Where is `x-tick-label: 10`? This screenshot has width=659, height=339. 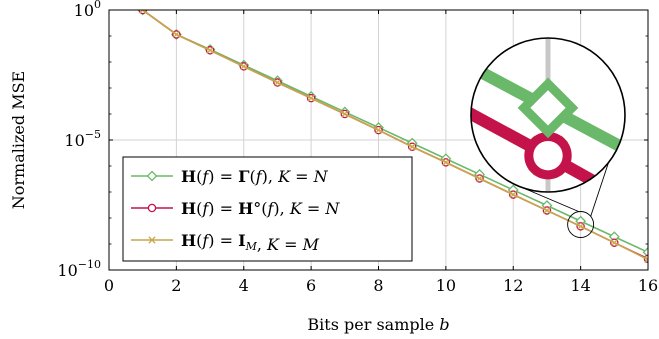 x-tick-label: 10 is located at coordinates (446, 285).